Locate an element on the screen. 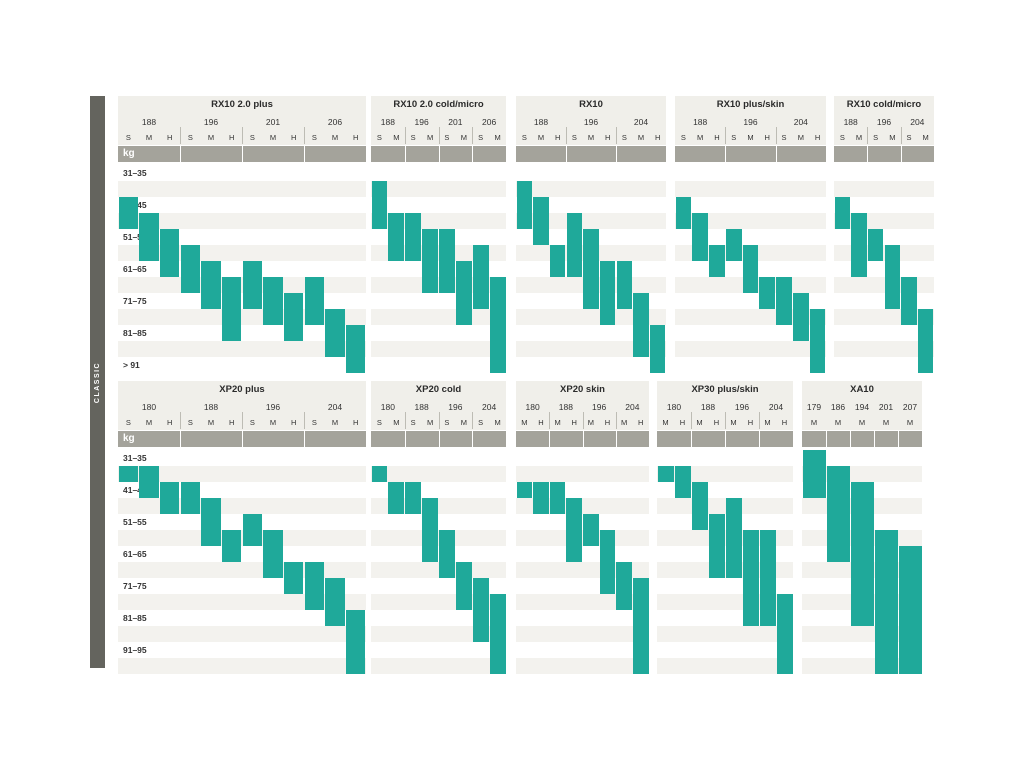  weight-row-label: 51–55 is located at coordinates (135, 237).